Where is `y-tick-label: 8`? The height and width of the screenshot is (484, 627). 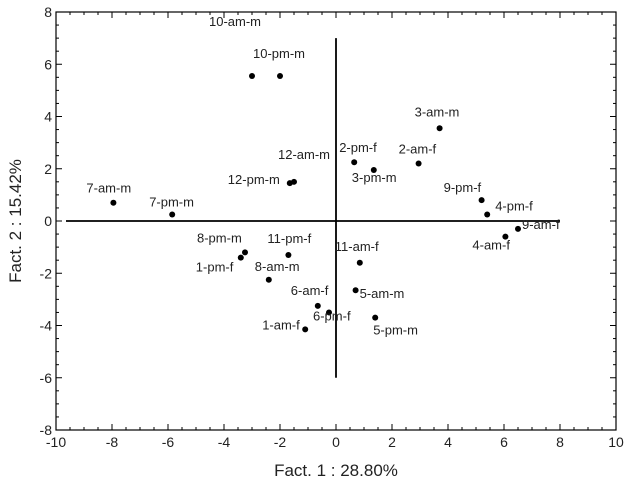
y-tick-label: 8 is located at coordinates (48, 12).